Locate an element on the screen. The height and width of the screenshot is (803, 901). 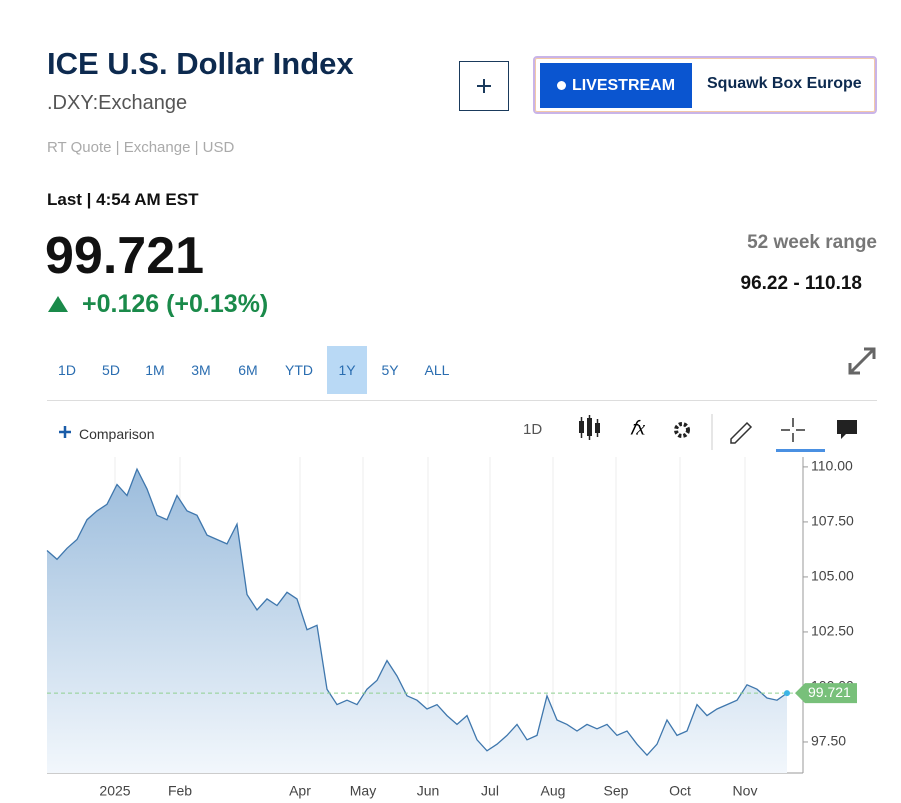
show-name: Squawk Box Europe is located at coordinates (784, 83).